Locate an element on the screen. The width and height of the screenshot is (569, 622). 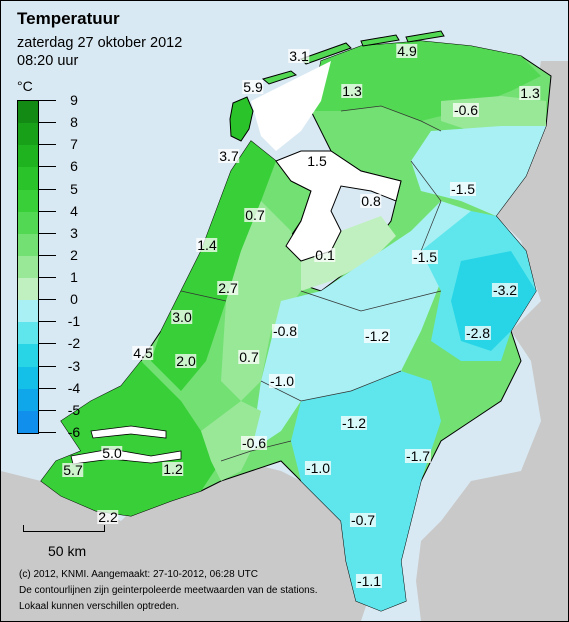
station-cabauw: 0.7 is located at coordinates (249, 357).